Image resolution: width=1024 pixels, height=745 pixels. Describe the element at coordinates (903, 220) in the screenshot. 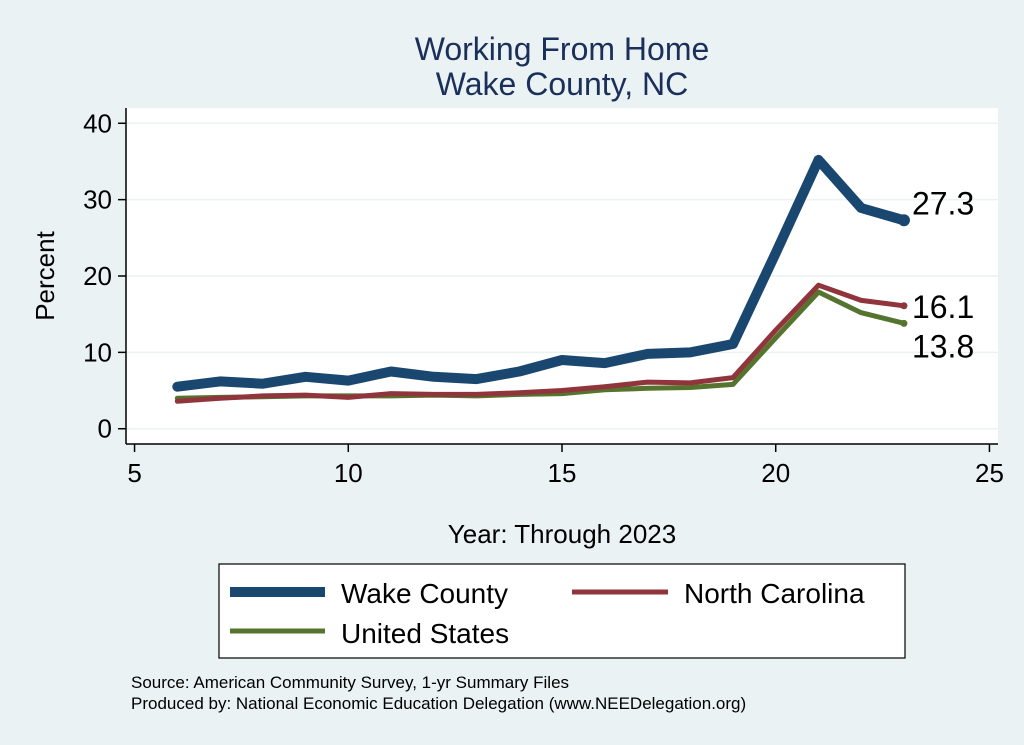

I see `series-endpoint-wake-county` at that location.